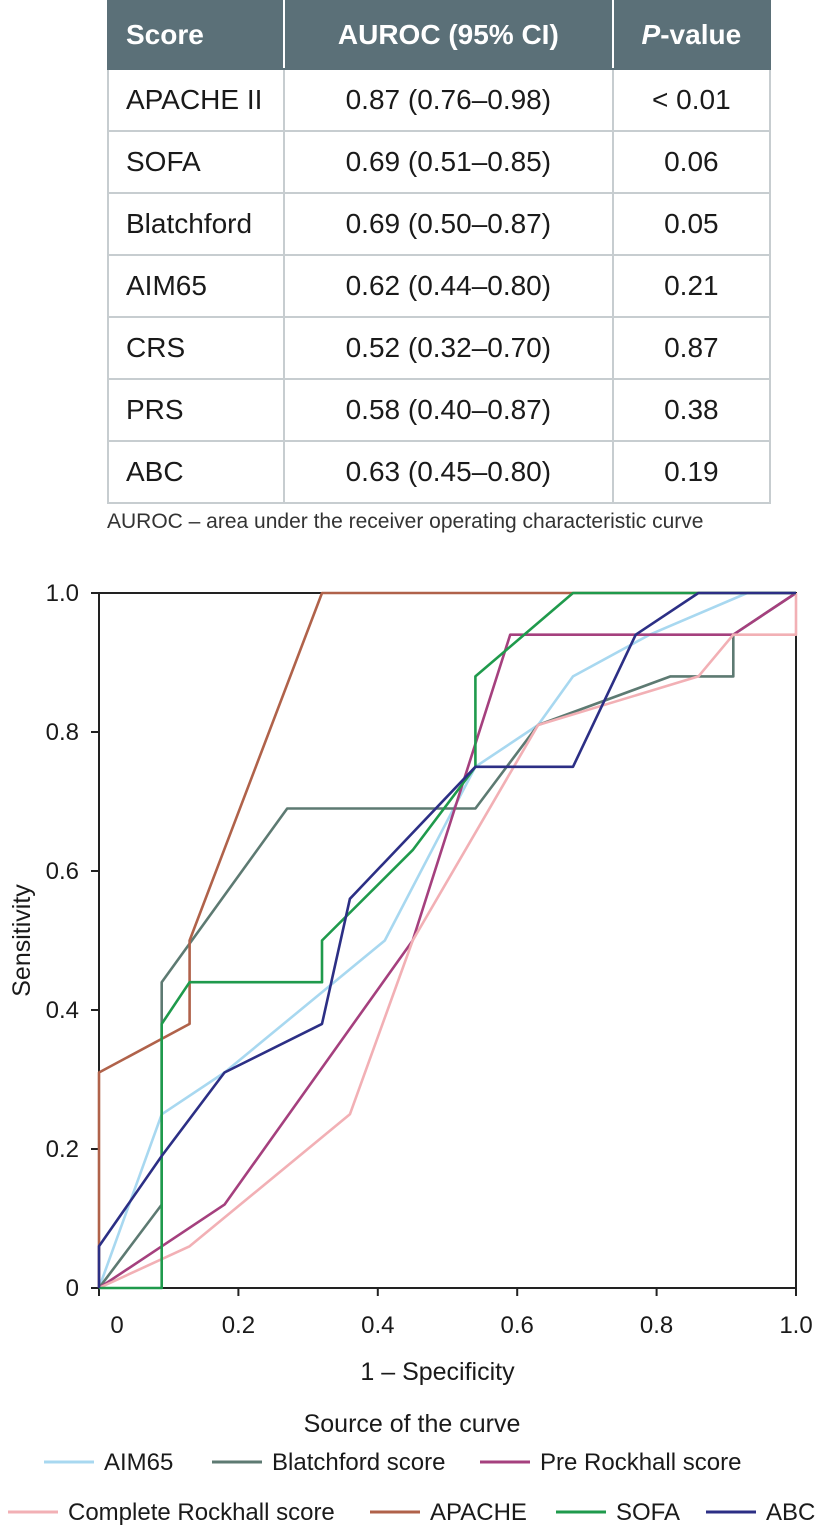 The image size is (829, 1539). What do you see at coordinates (412, 1424) in the screenshot?
I see `legend-title: Source of the curve` at bounding box center [412, 1424].